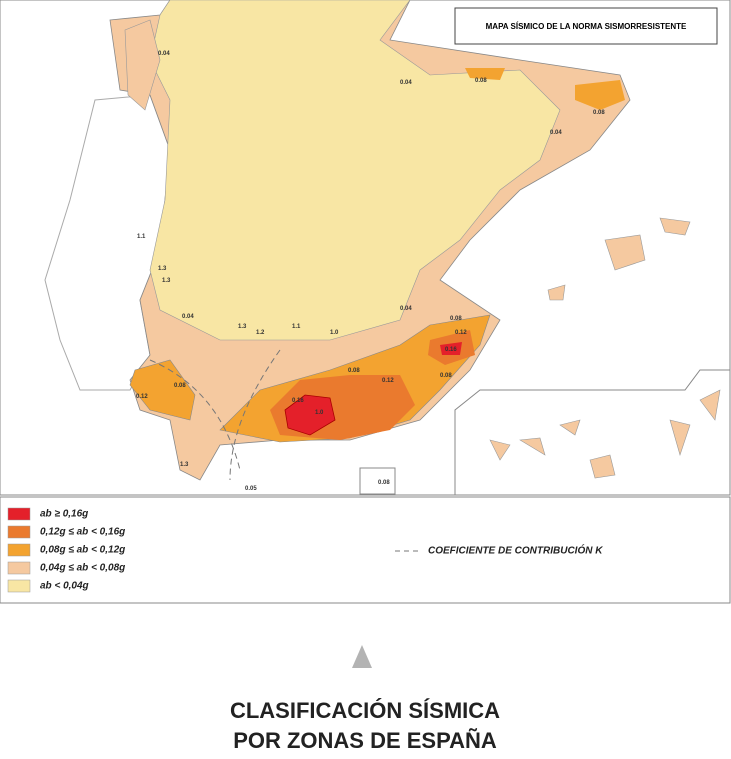 Image resolution: width=731 pixels, height=759 pixels. Describe the element at coordinates (605, 434) in the screenshot. I see `canary-islands` at that location.